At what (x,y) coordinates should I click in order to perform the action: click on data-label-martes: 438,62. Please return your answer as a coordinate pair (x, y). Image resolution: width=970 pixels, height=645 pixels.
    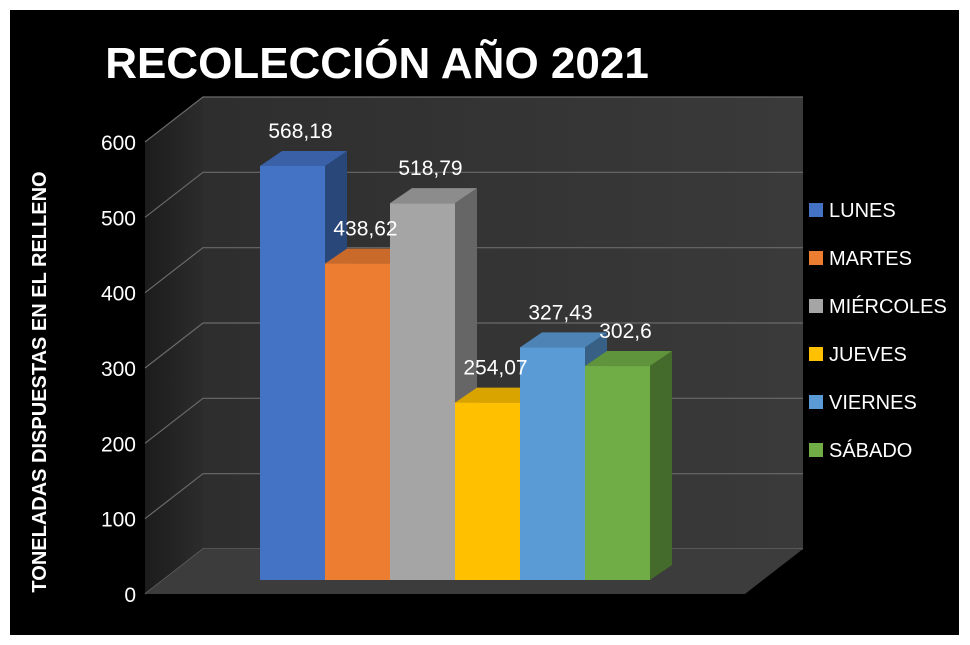
    Looking at the image, I should click on (365, 229).